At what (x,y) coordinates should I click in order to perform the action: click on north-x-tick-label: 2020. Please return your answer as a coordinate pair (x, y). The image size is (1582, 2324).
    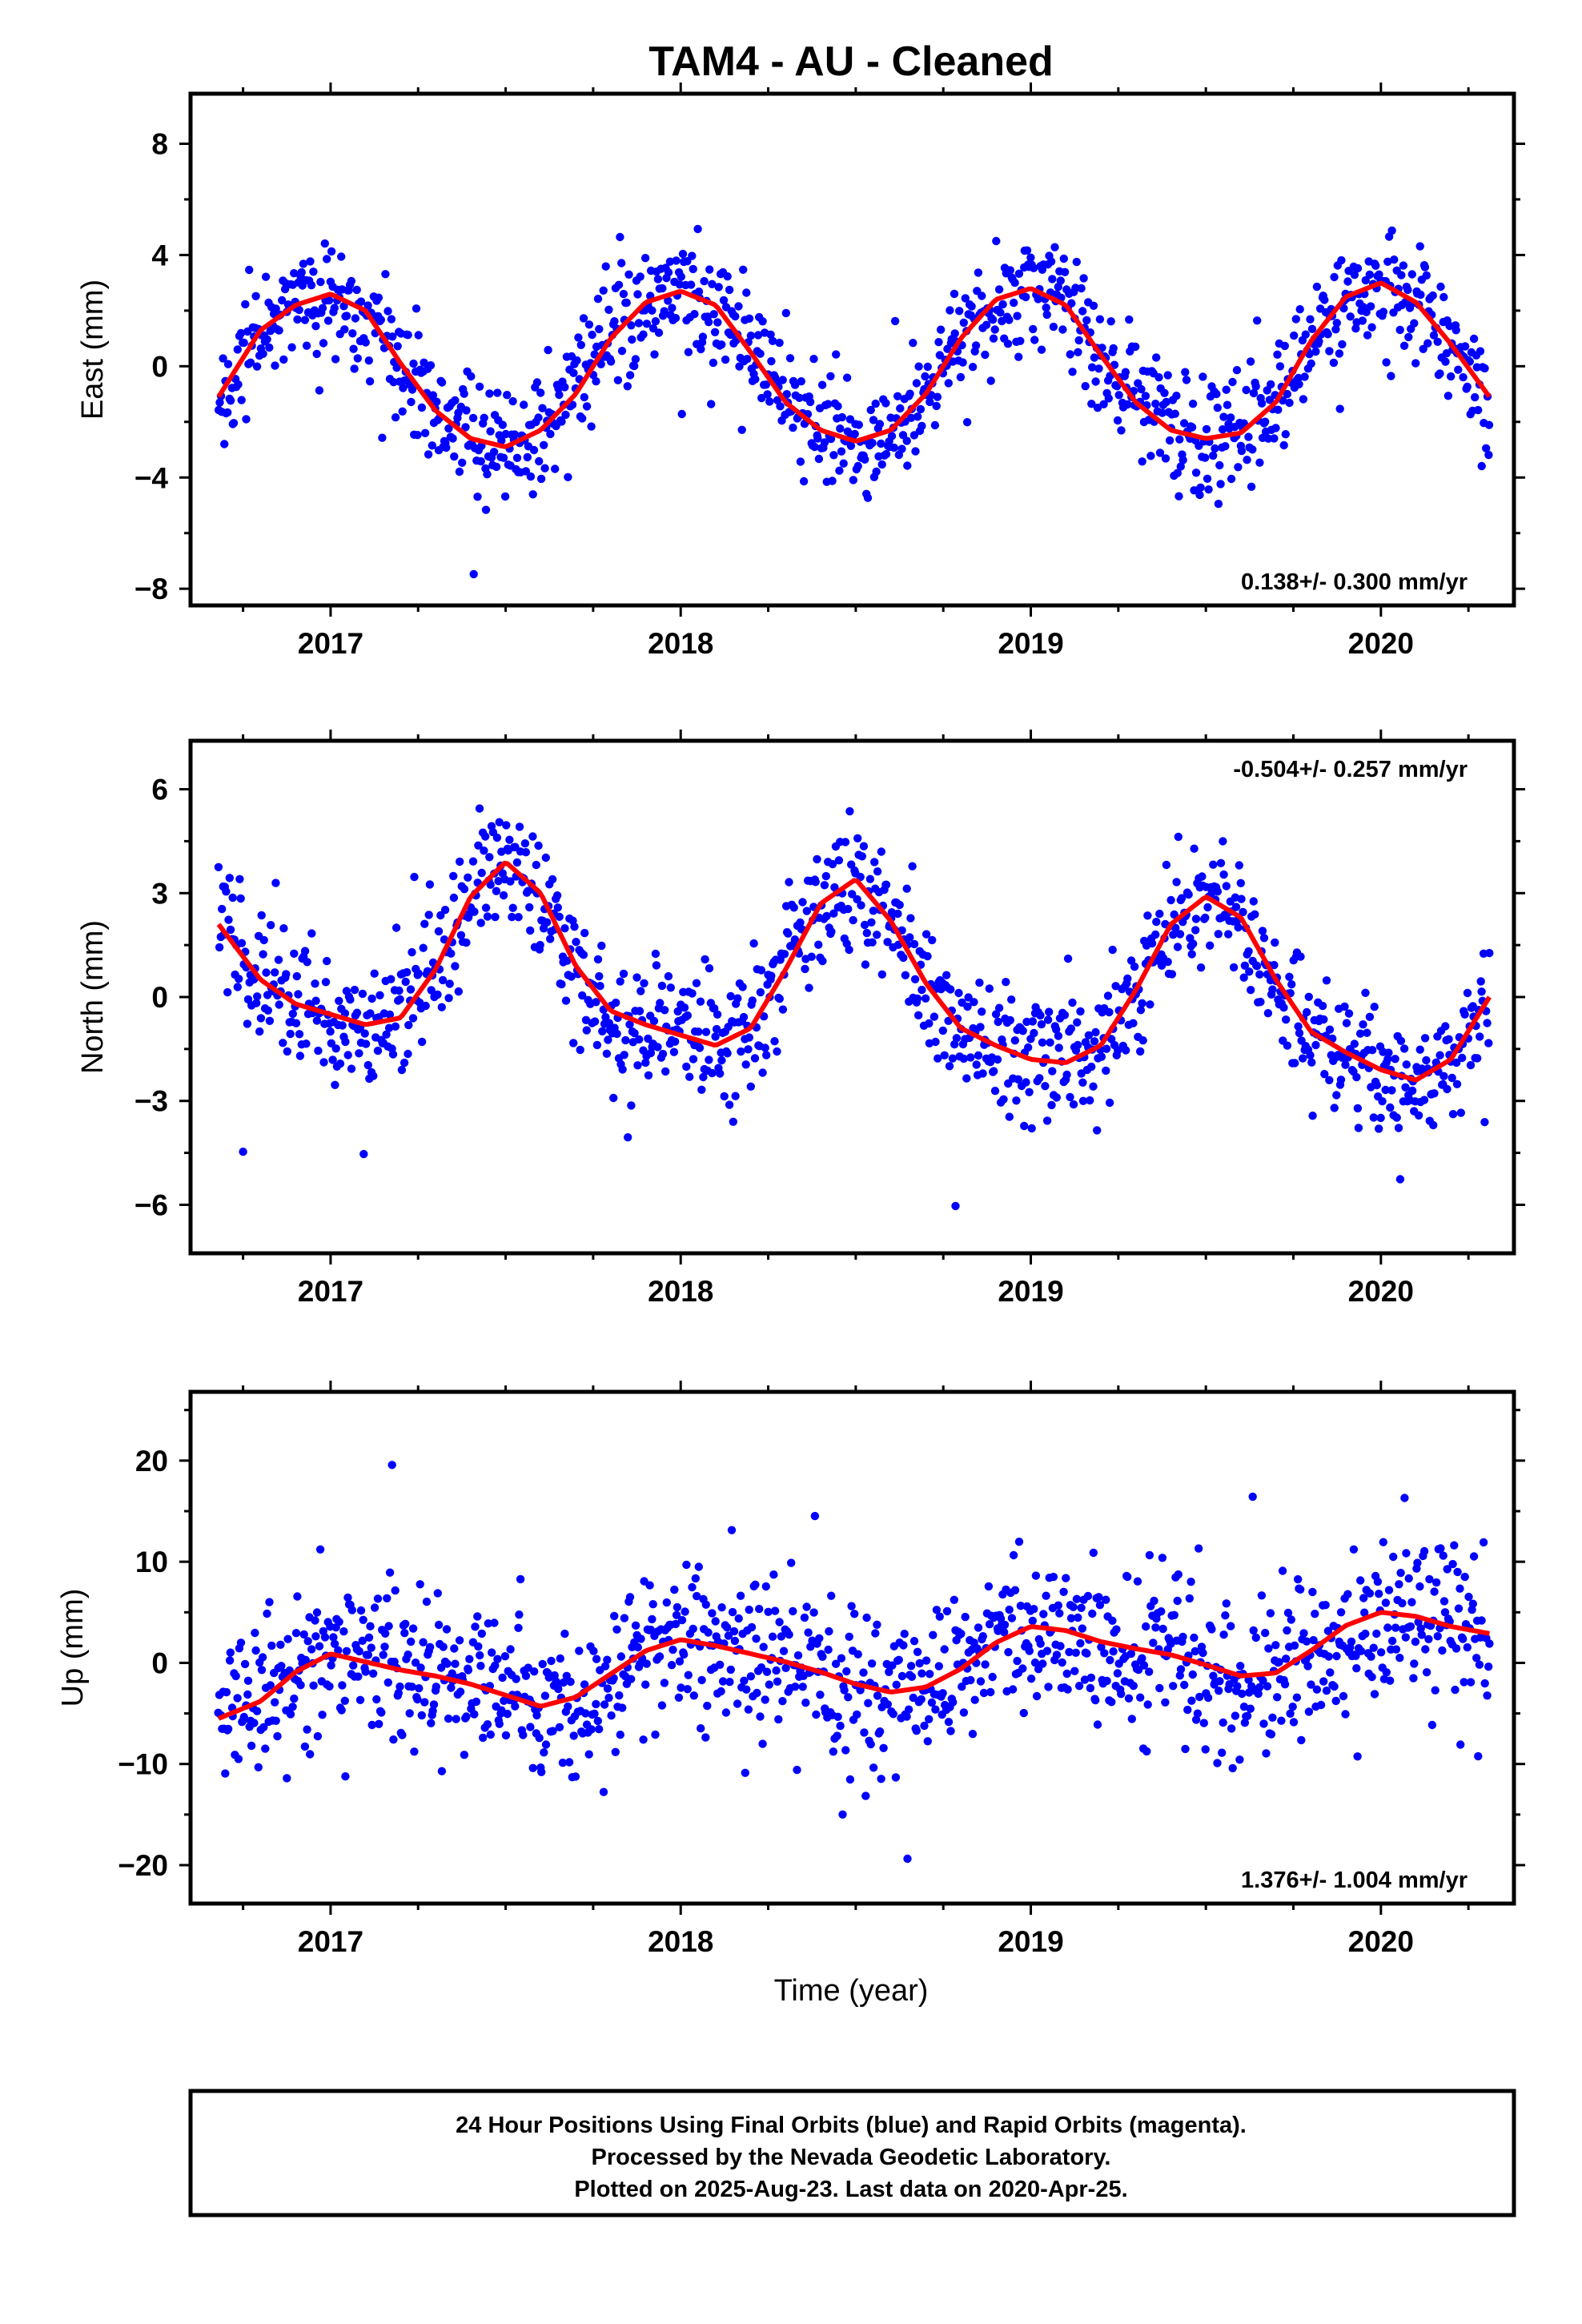
    Looking at the image, I should click on (1381, 1291).